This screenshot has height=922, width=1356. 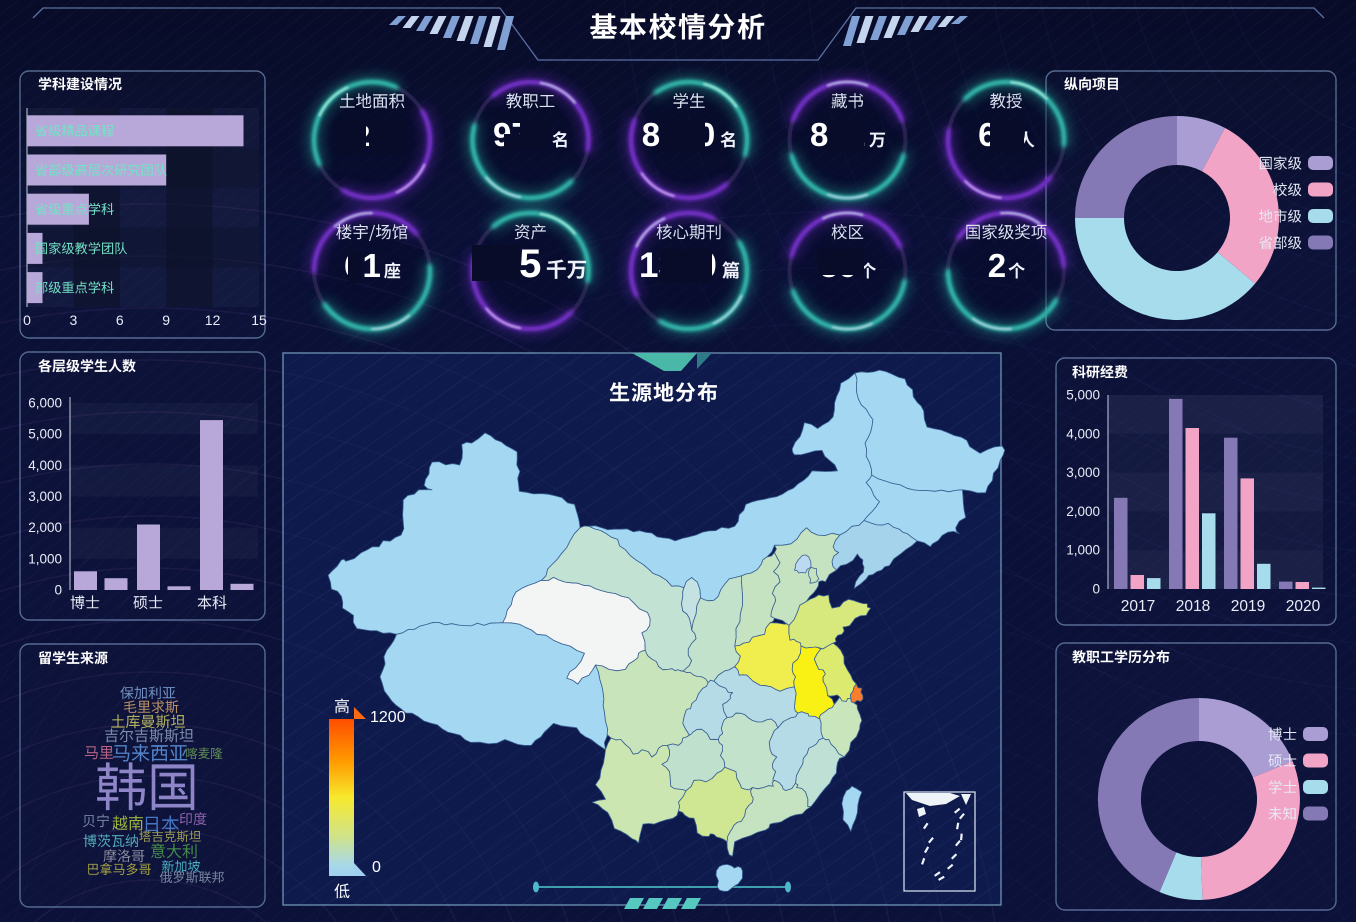 I want to click on svg-text: 2018, so click(x=1193, y=606).